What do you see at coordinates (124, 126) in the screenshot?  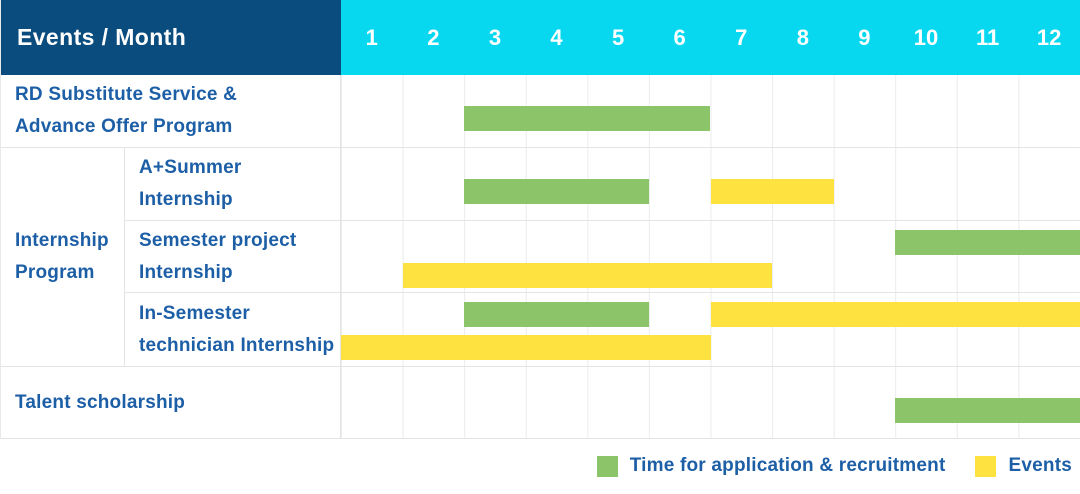 I see `row-label-line: Advance Offer Program` at bounding box center [124, 126].